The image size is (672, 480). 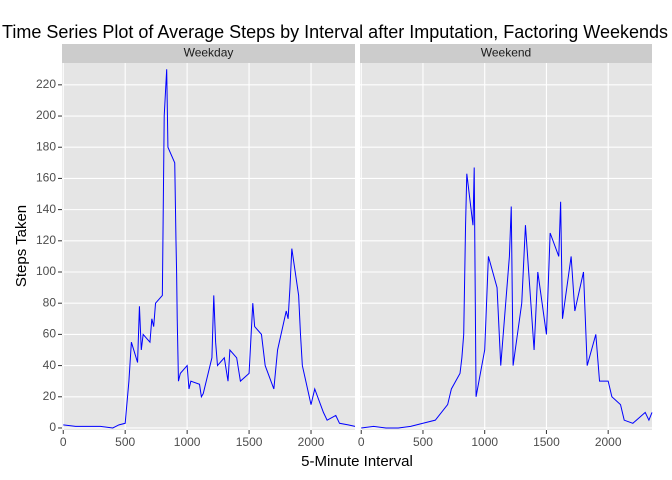 I want to click on strip-label: Weekend, so click(x=506, y=53).